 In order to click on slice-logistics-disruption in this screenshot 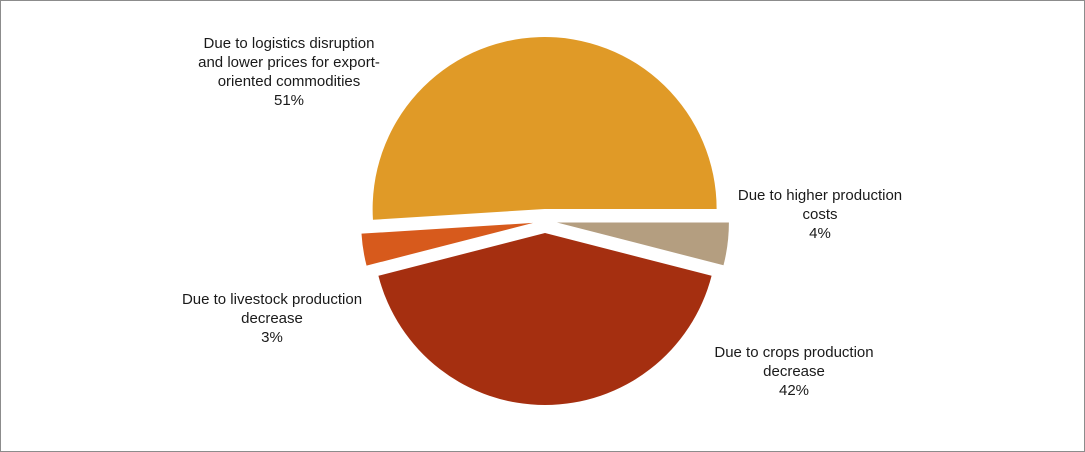, I will do `click(544, 128)`.